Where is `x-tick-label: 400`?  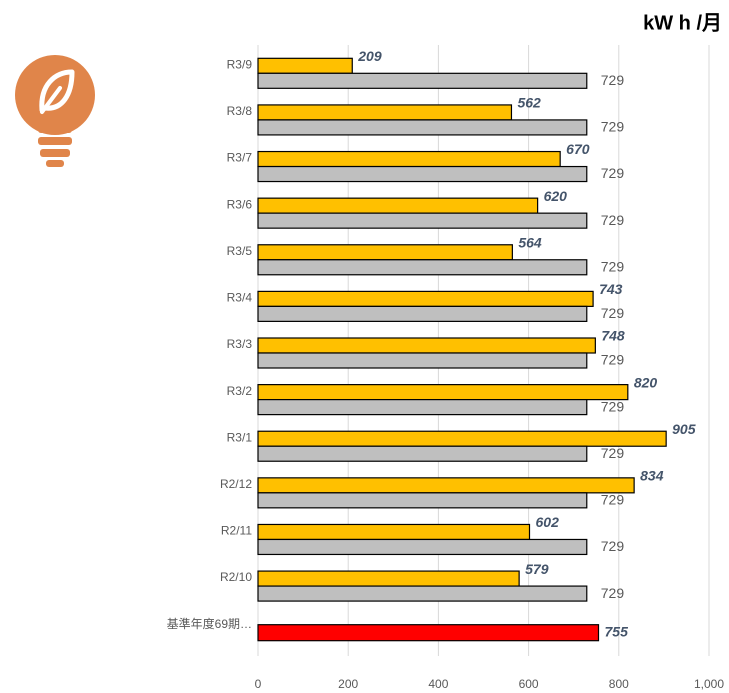
x-tick-label: 400 is located at coordinates (438, 684).